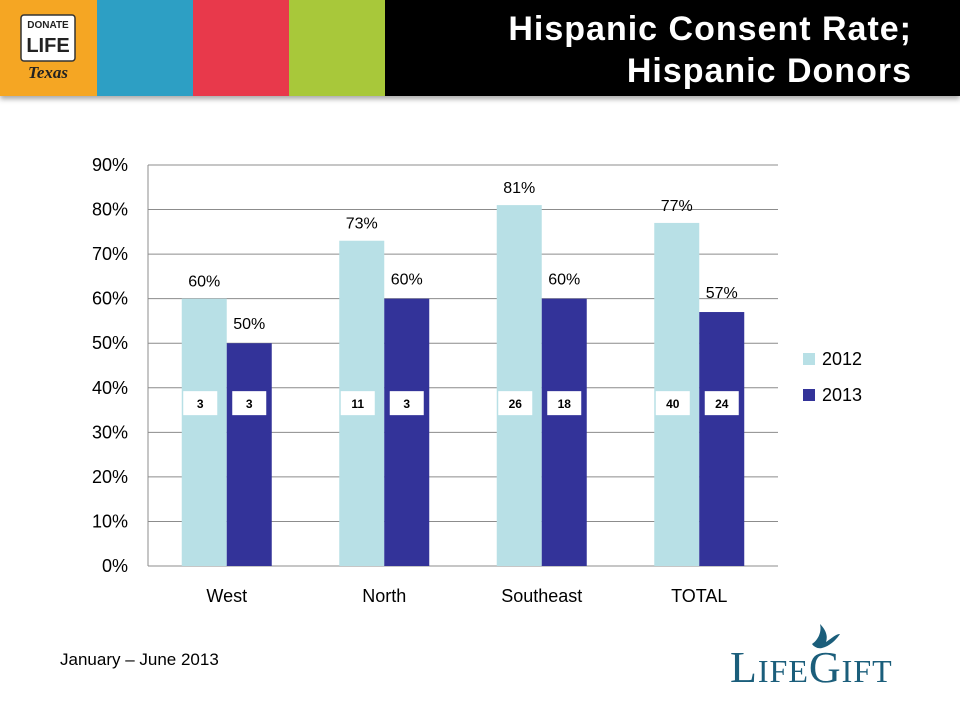 The image size is (960, 720). I want to click on lifegift-logo: LIFEGIFT, so click(835, 657).